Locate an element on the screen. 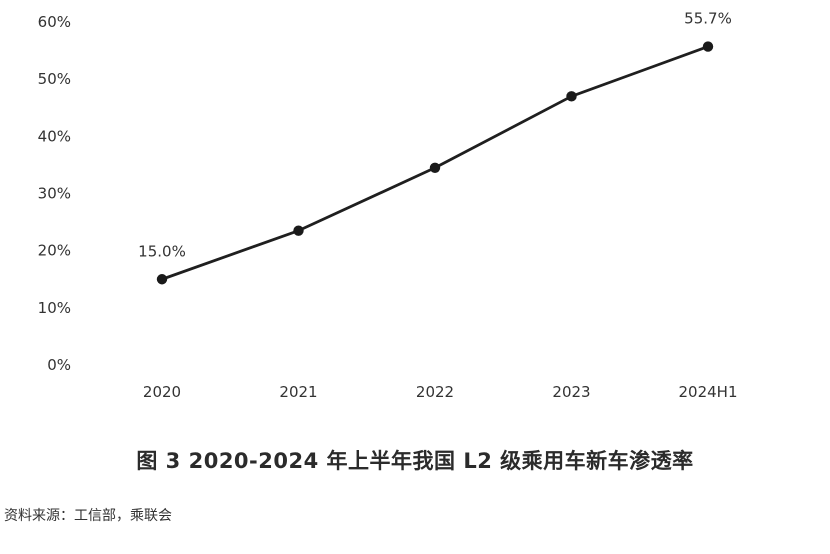 The image size is (830, 554). y-axis-tick-labels: 0% 10% 20% 30% 40% 50% 60% is located at coordinates (54, 193).